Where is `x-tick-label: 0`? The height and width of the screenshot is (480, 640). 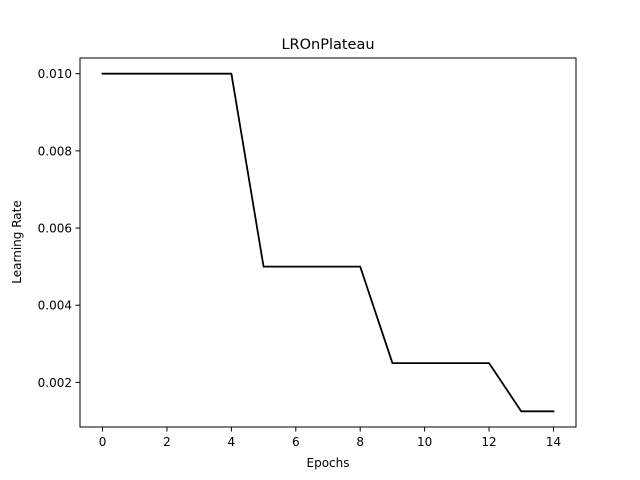
x-tick-label: 0 is located at coordinates (103, 442).